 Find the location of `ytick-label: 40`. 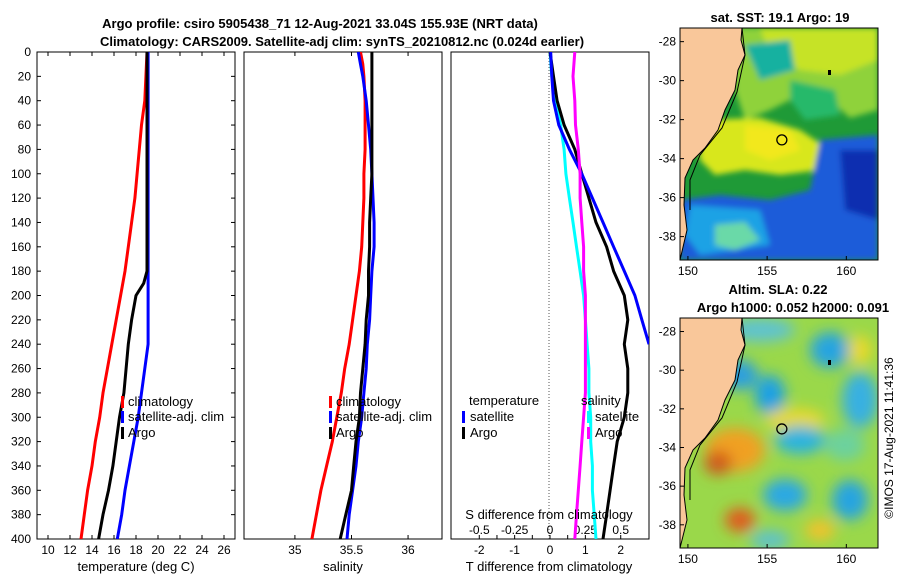

ytick-label: 40 is located at coordinates (25, 101).